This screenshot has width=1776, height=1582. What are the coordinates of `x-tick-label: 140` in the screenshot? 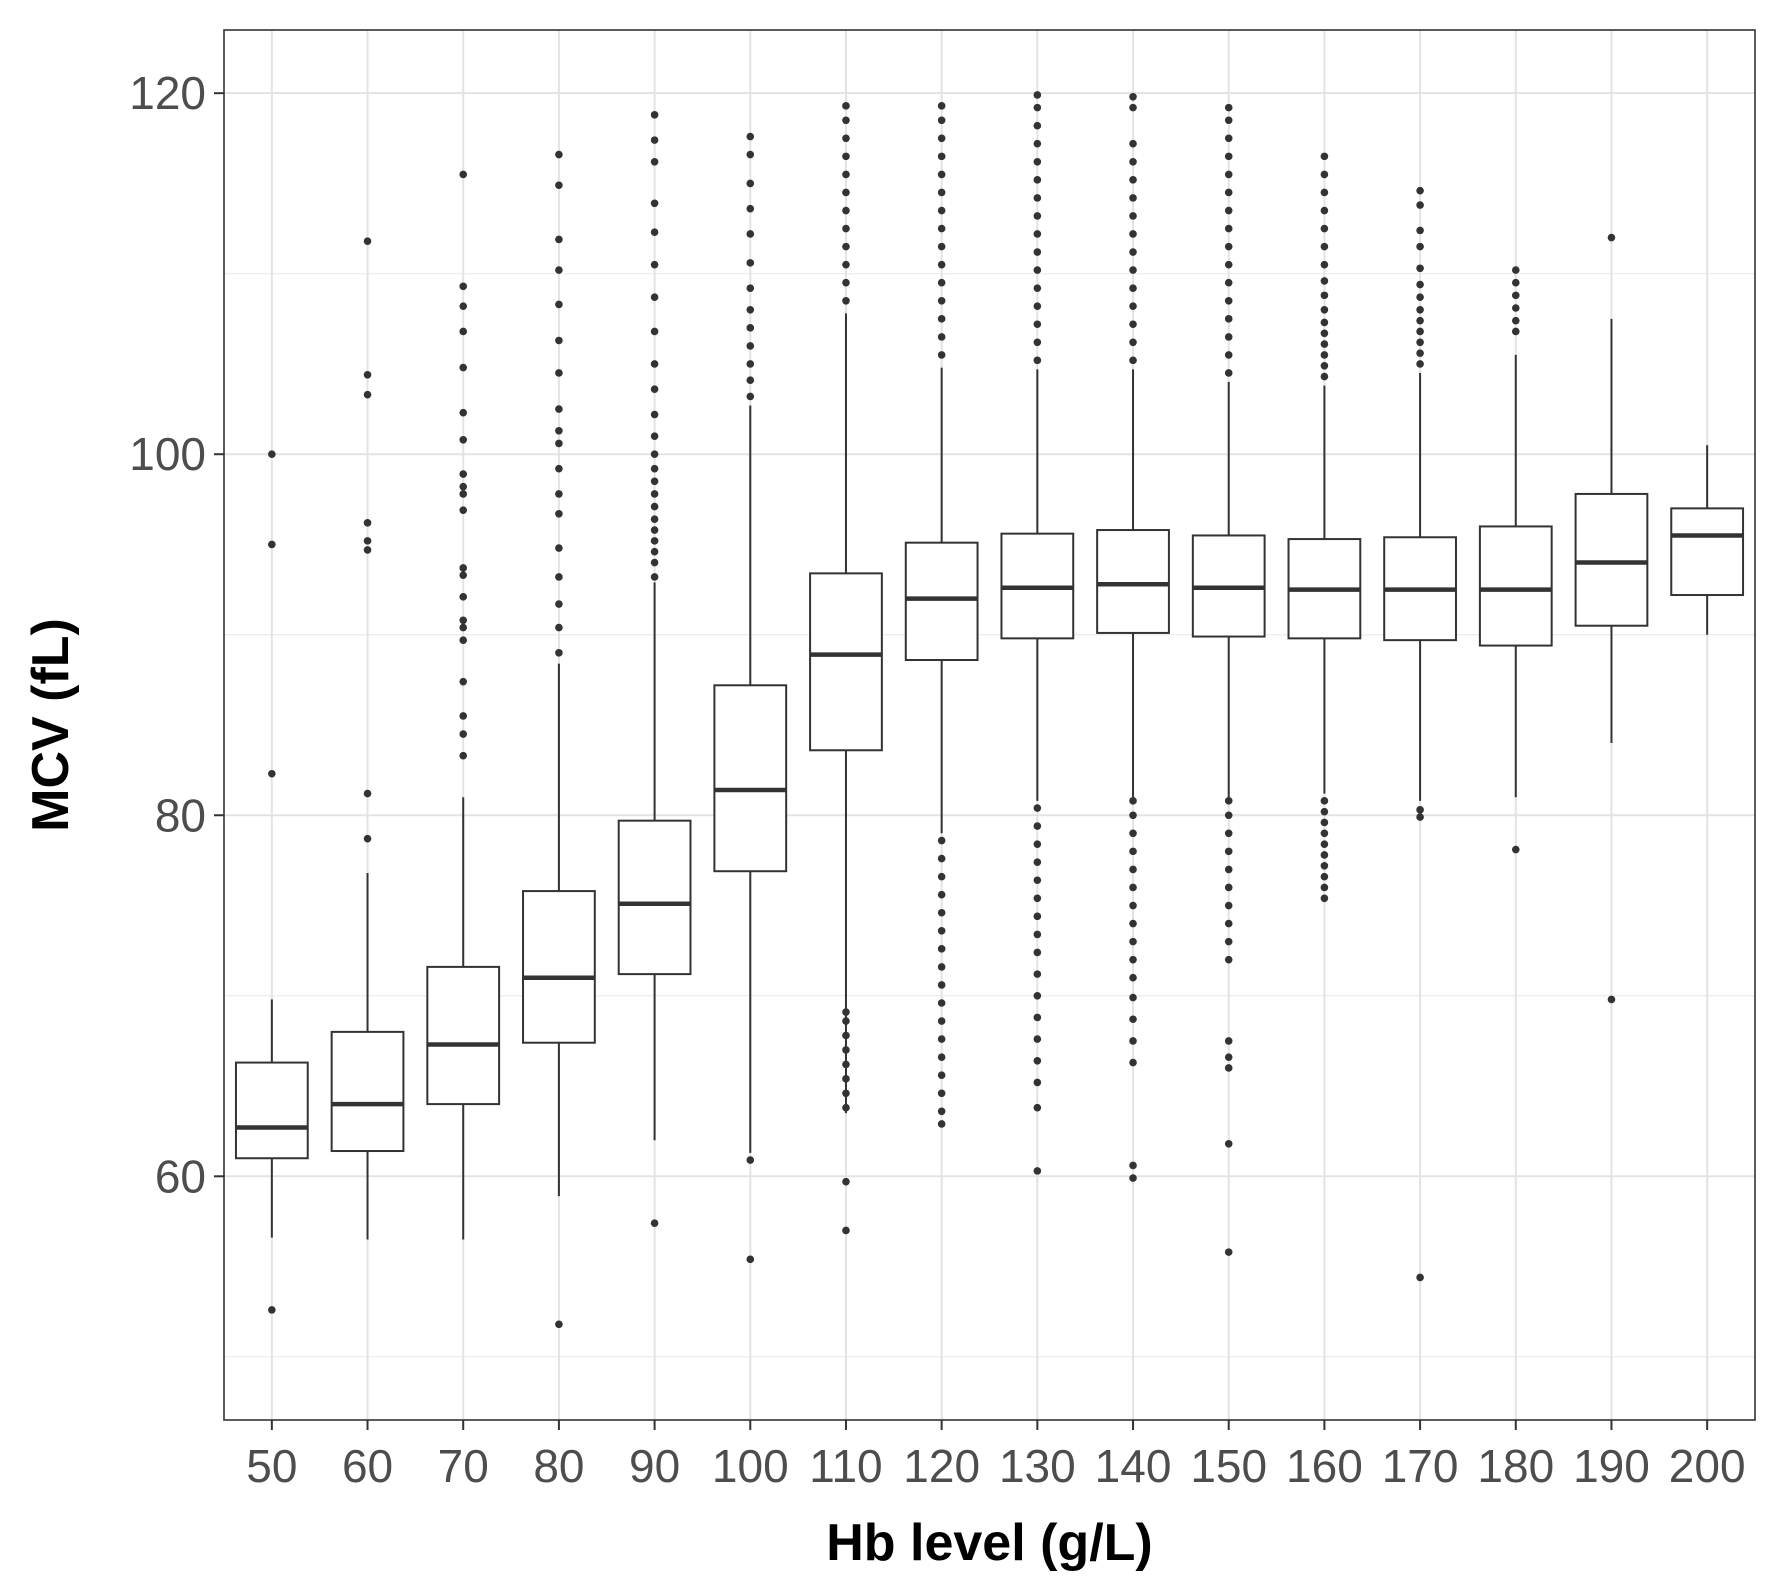 It's located at (1133, 1466).